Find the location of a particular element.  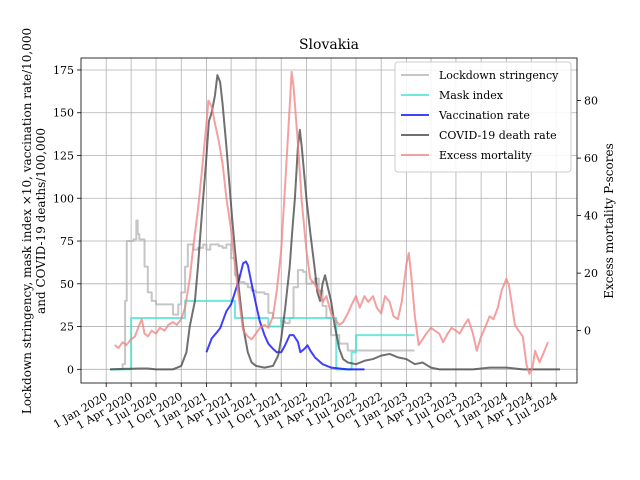

legend-label: Vaccination rate is located at coordinates (484, 115).